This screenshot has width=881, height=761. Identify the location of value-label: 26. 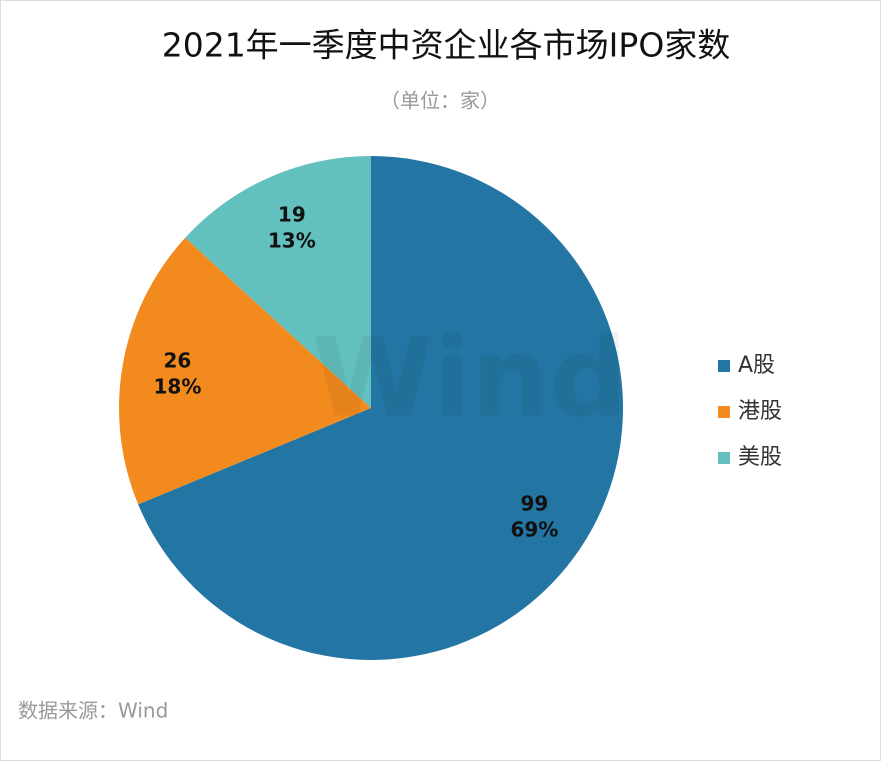
(178, 360).